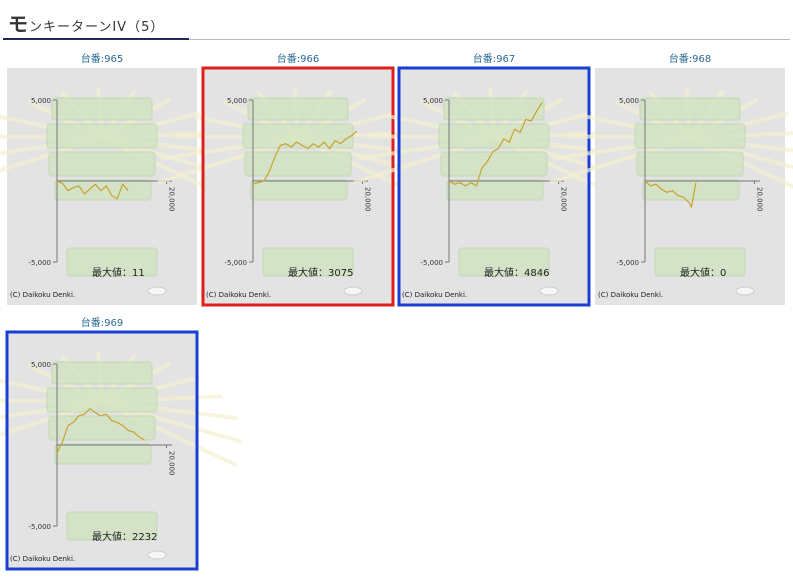 This screenshot has width=793, height=578. What do you see at coordinates (144, 537) in the screenshot?
I see `max-number: 2232` at bounding box center [144, 537].